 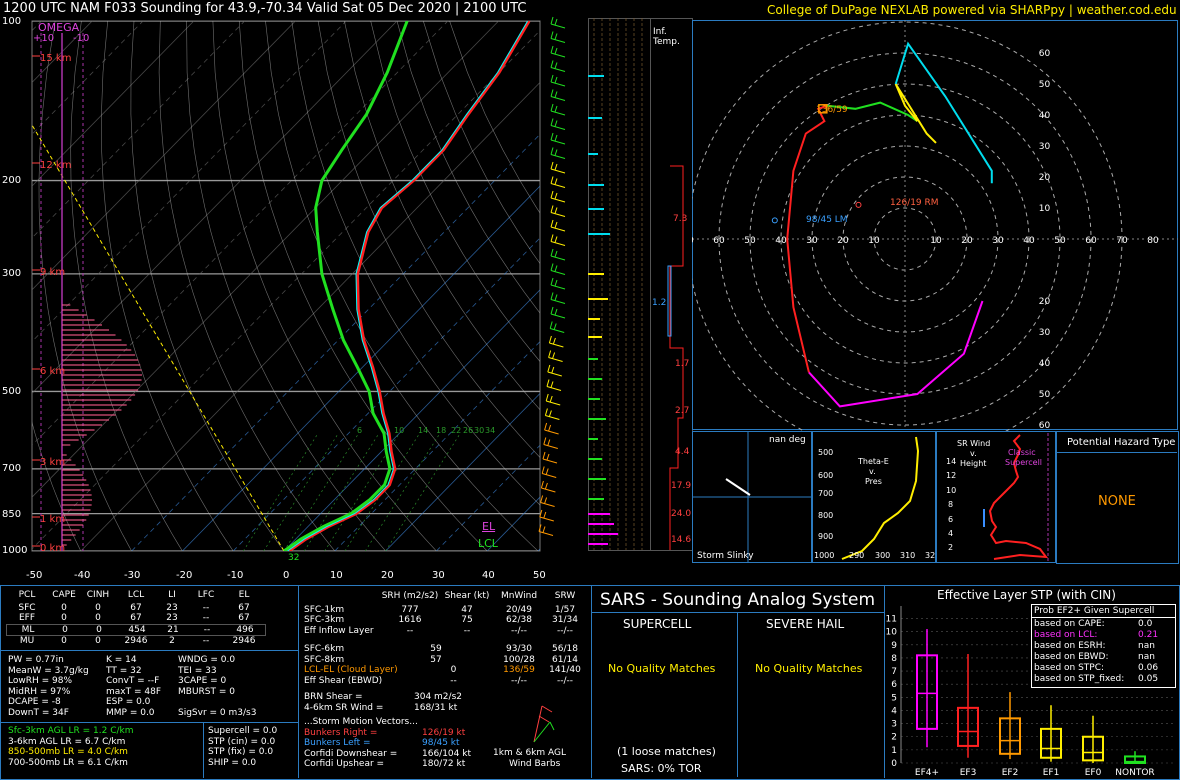 I want to click on temp-label: 0, so click(x=286, y=575).